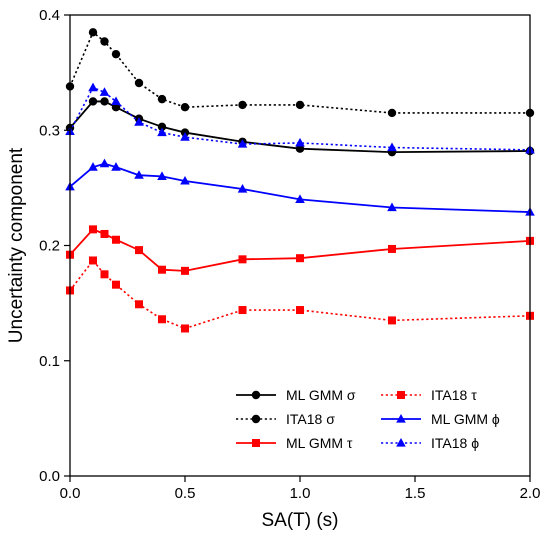 The image size is (550, 538). Describe the element at coordinates (185, 493) in the screenshot. I see `x-tick-label: 0.5` at that location.